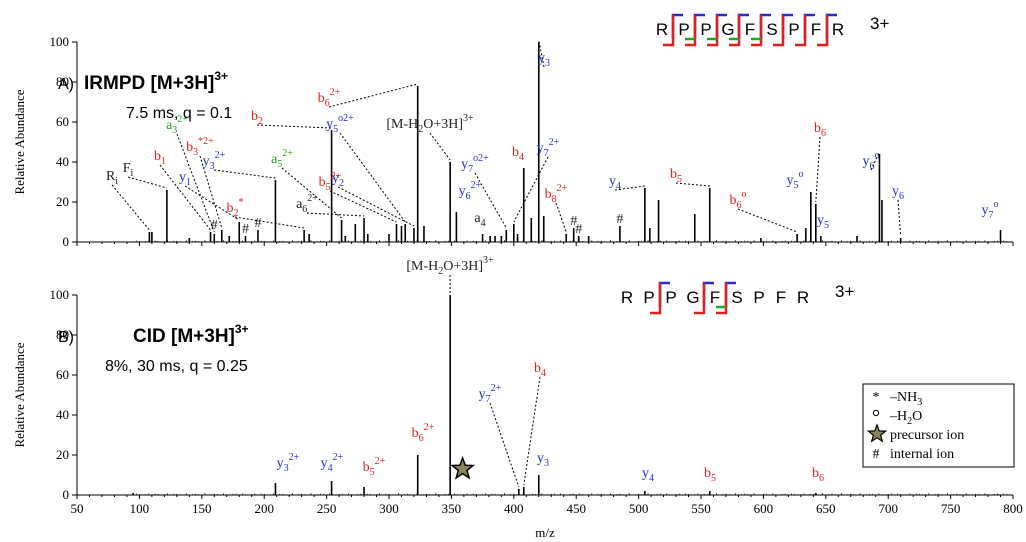  What do you see at coordinates (338, 180) in the screenshot?
I see `peak-annotation: y2` at bounding box center [338, 180].